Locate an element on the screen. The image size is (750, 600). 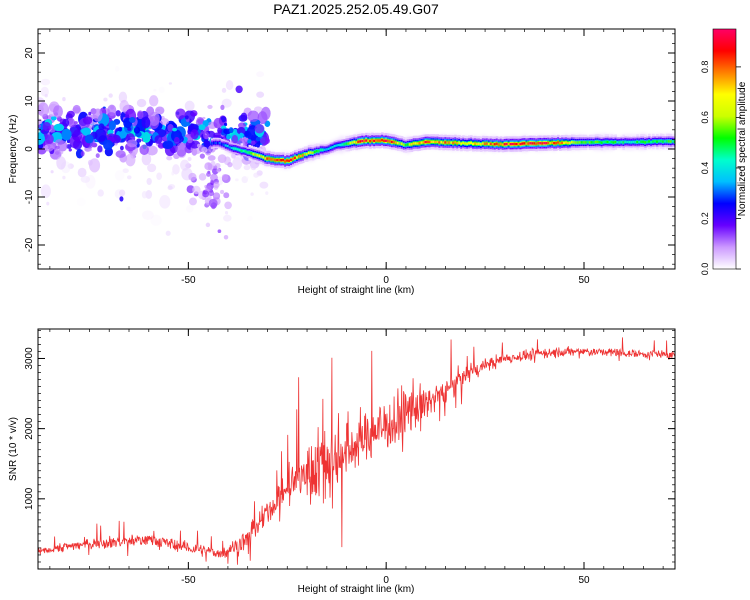
spectrogram-x-tick-label: 0 is located at coordinates (386, 280).